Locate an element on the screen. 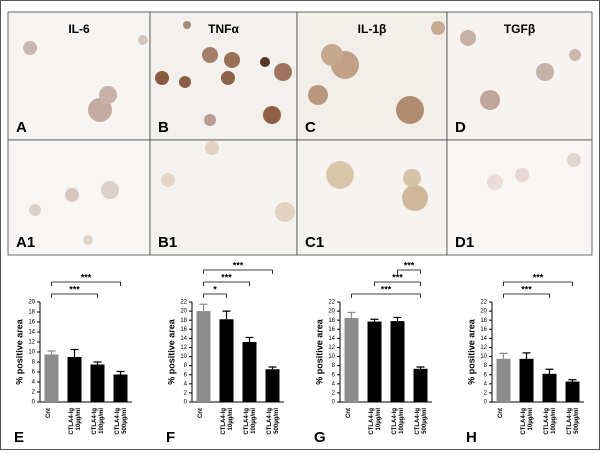 The height and width of the screenshot is (455, 600). stain-label: IL-6 is located at coordinates (79, 29).